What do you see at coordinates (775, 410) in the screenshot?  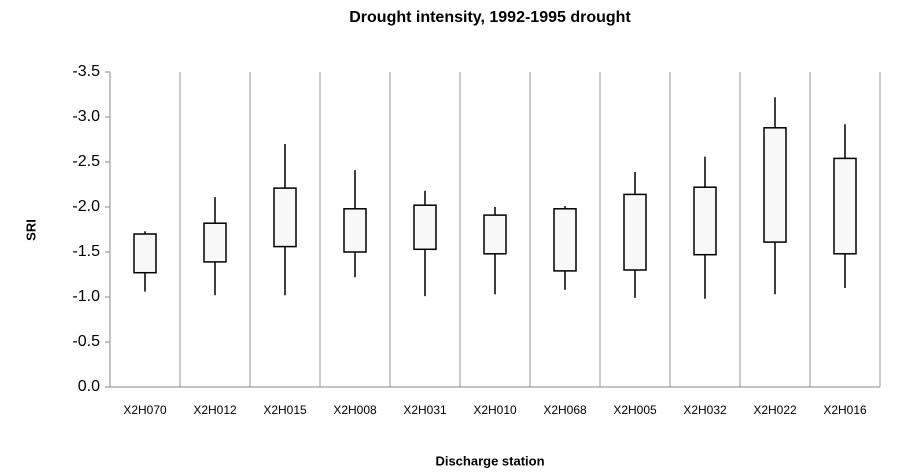 I see `x-tick-label: X2H022` at bounding box center [775, 410].